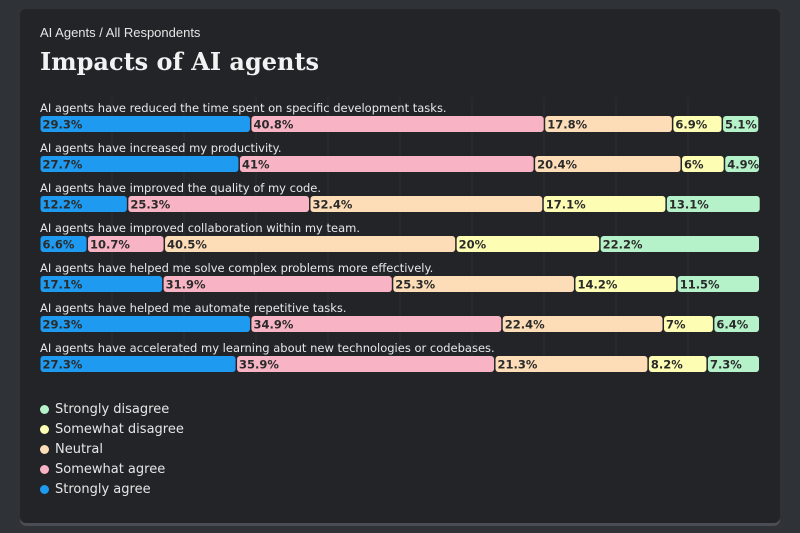 The image size is (800, 533). I want to click on bar-segment-group: 12.2%, so click(83, 204).